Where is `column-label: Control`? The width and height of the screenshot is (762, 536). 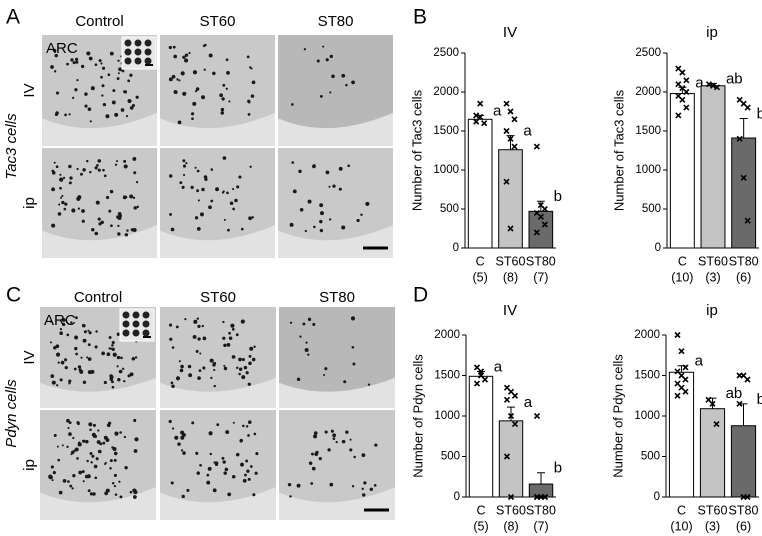 column-label: Control is located at coordinates (99, 21).